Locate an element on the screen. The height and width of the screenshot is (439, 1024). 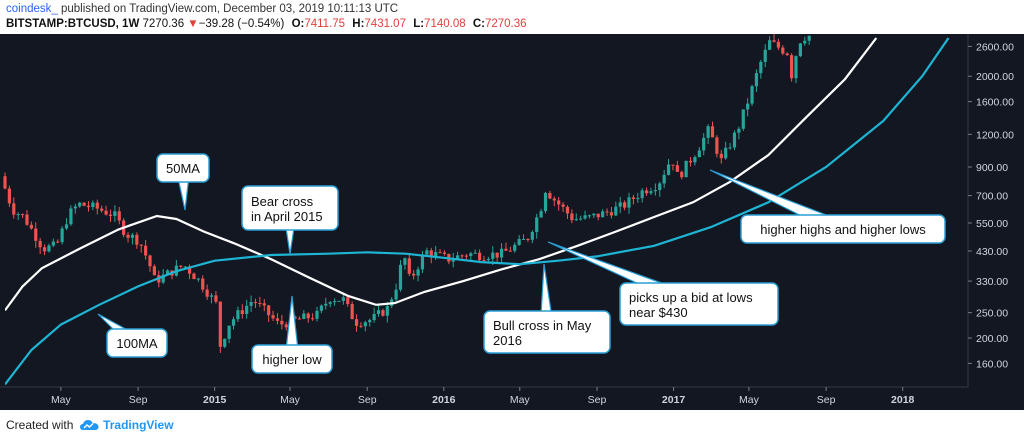
callout-50ma: 50MA is located at coordinates (183, 182).